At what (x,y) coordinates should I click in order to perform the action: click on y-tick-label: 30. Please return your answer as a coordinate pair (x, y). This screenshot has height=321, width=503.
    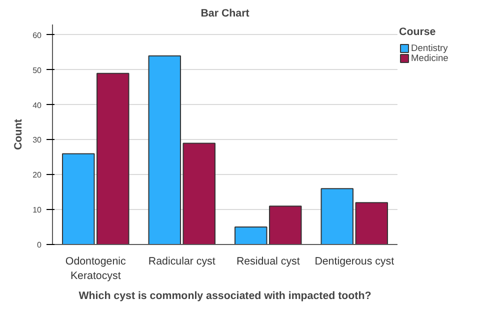
    Looking at the image, I should click on (37, 140).